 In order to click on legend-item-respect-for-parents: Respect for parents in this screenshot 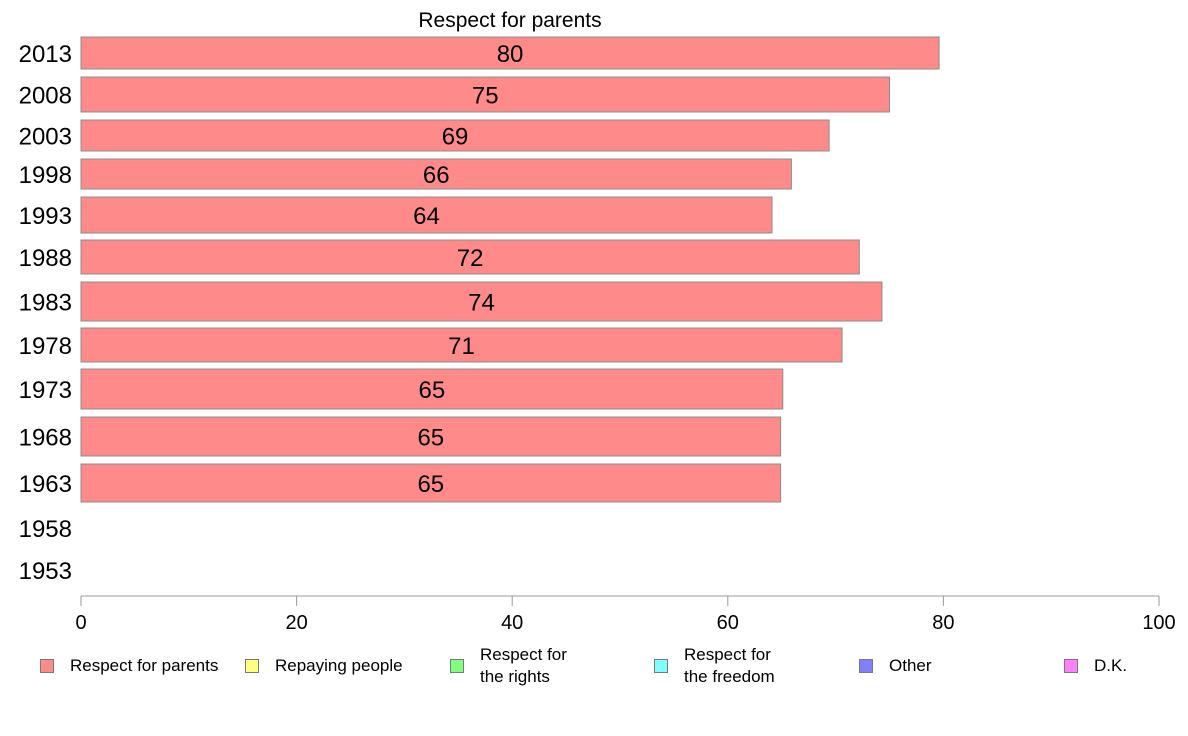, I will do `click(129, 666)`.